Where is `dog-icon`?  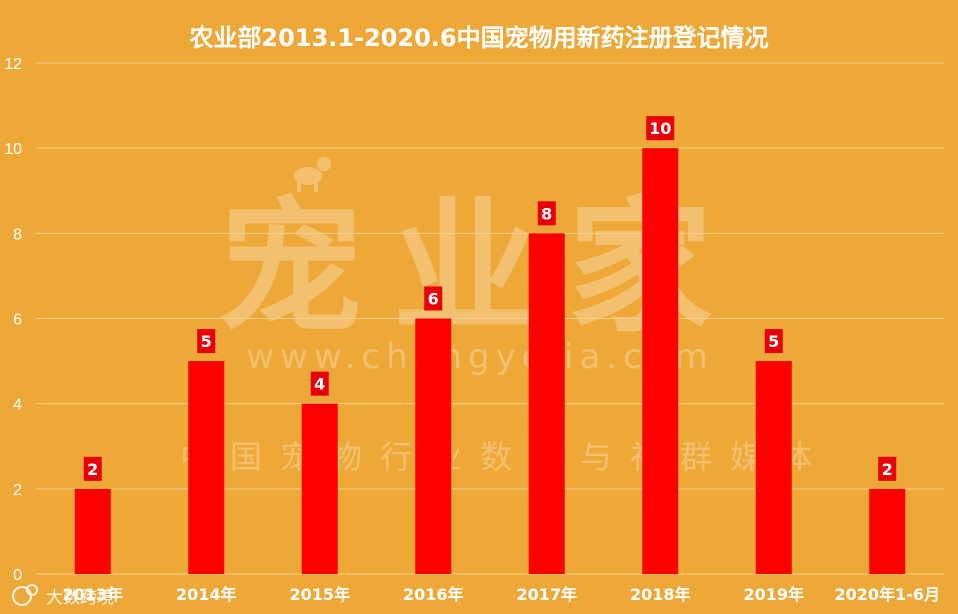 dog-icon is located at coordinates (312, 174).